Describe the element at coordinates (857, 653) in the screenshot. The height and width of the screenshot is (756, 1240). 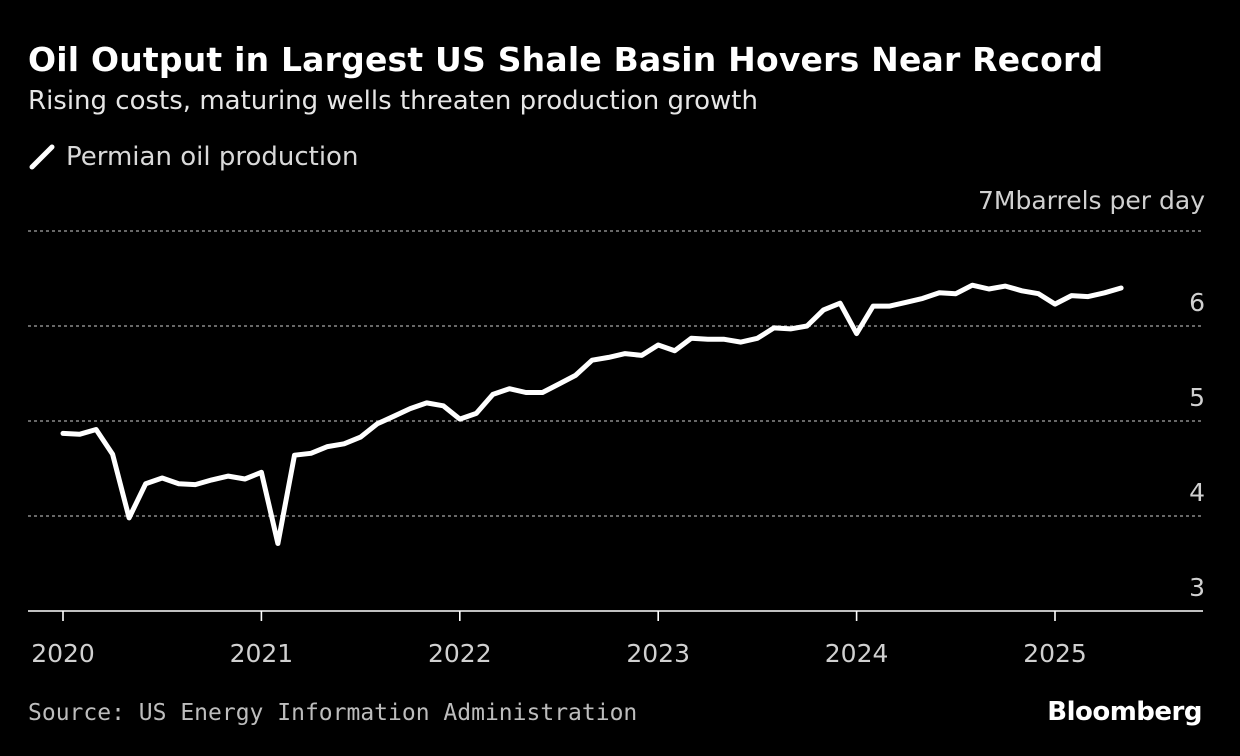
I see `x-tick-label: 2024` at that location.